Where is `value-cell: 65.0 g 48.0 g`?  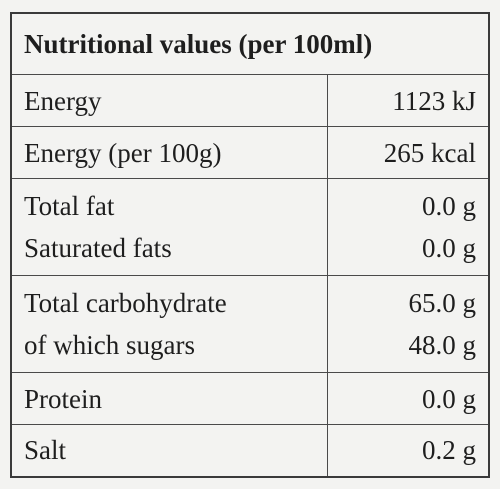 value-cell: 65.0 g 48.0 g is located at coordinates (408, 324).